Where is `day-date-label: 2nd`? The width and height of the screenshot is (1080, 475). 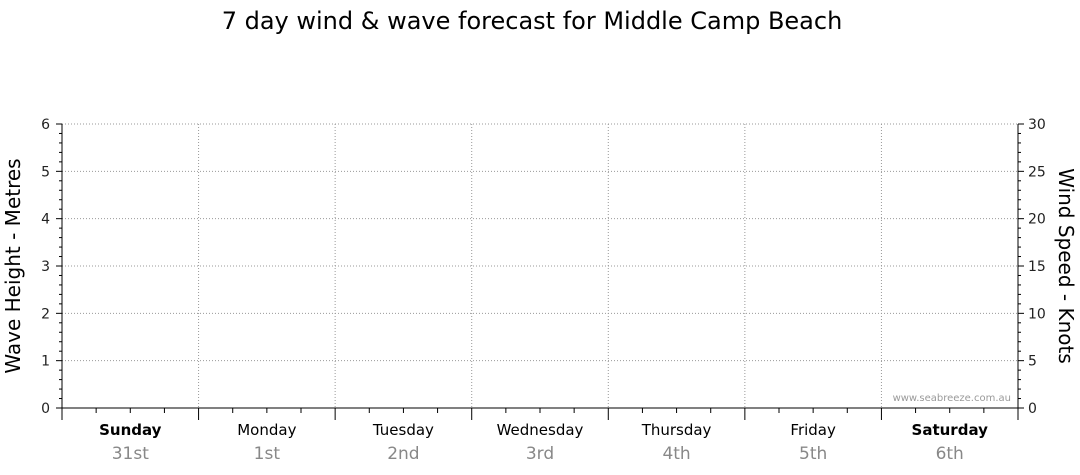
day-date-label: 2nd is located at coordinates (403, 454).